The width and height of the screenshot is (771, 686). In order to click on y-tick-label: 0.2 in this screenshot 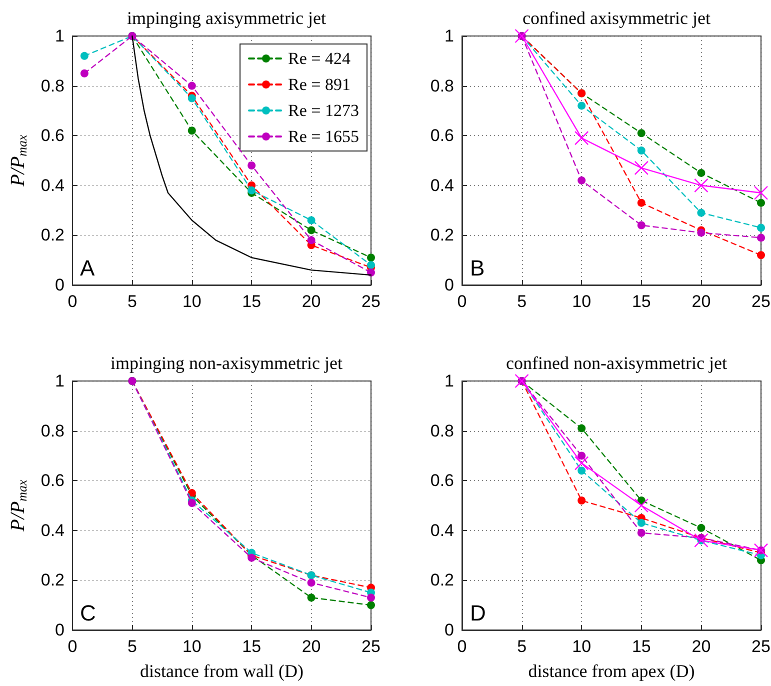, I will do `click(442, 580)`.